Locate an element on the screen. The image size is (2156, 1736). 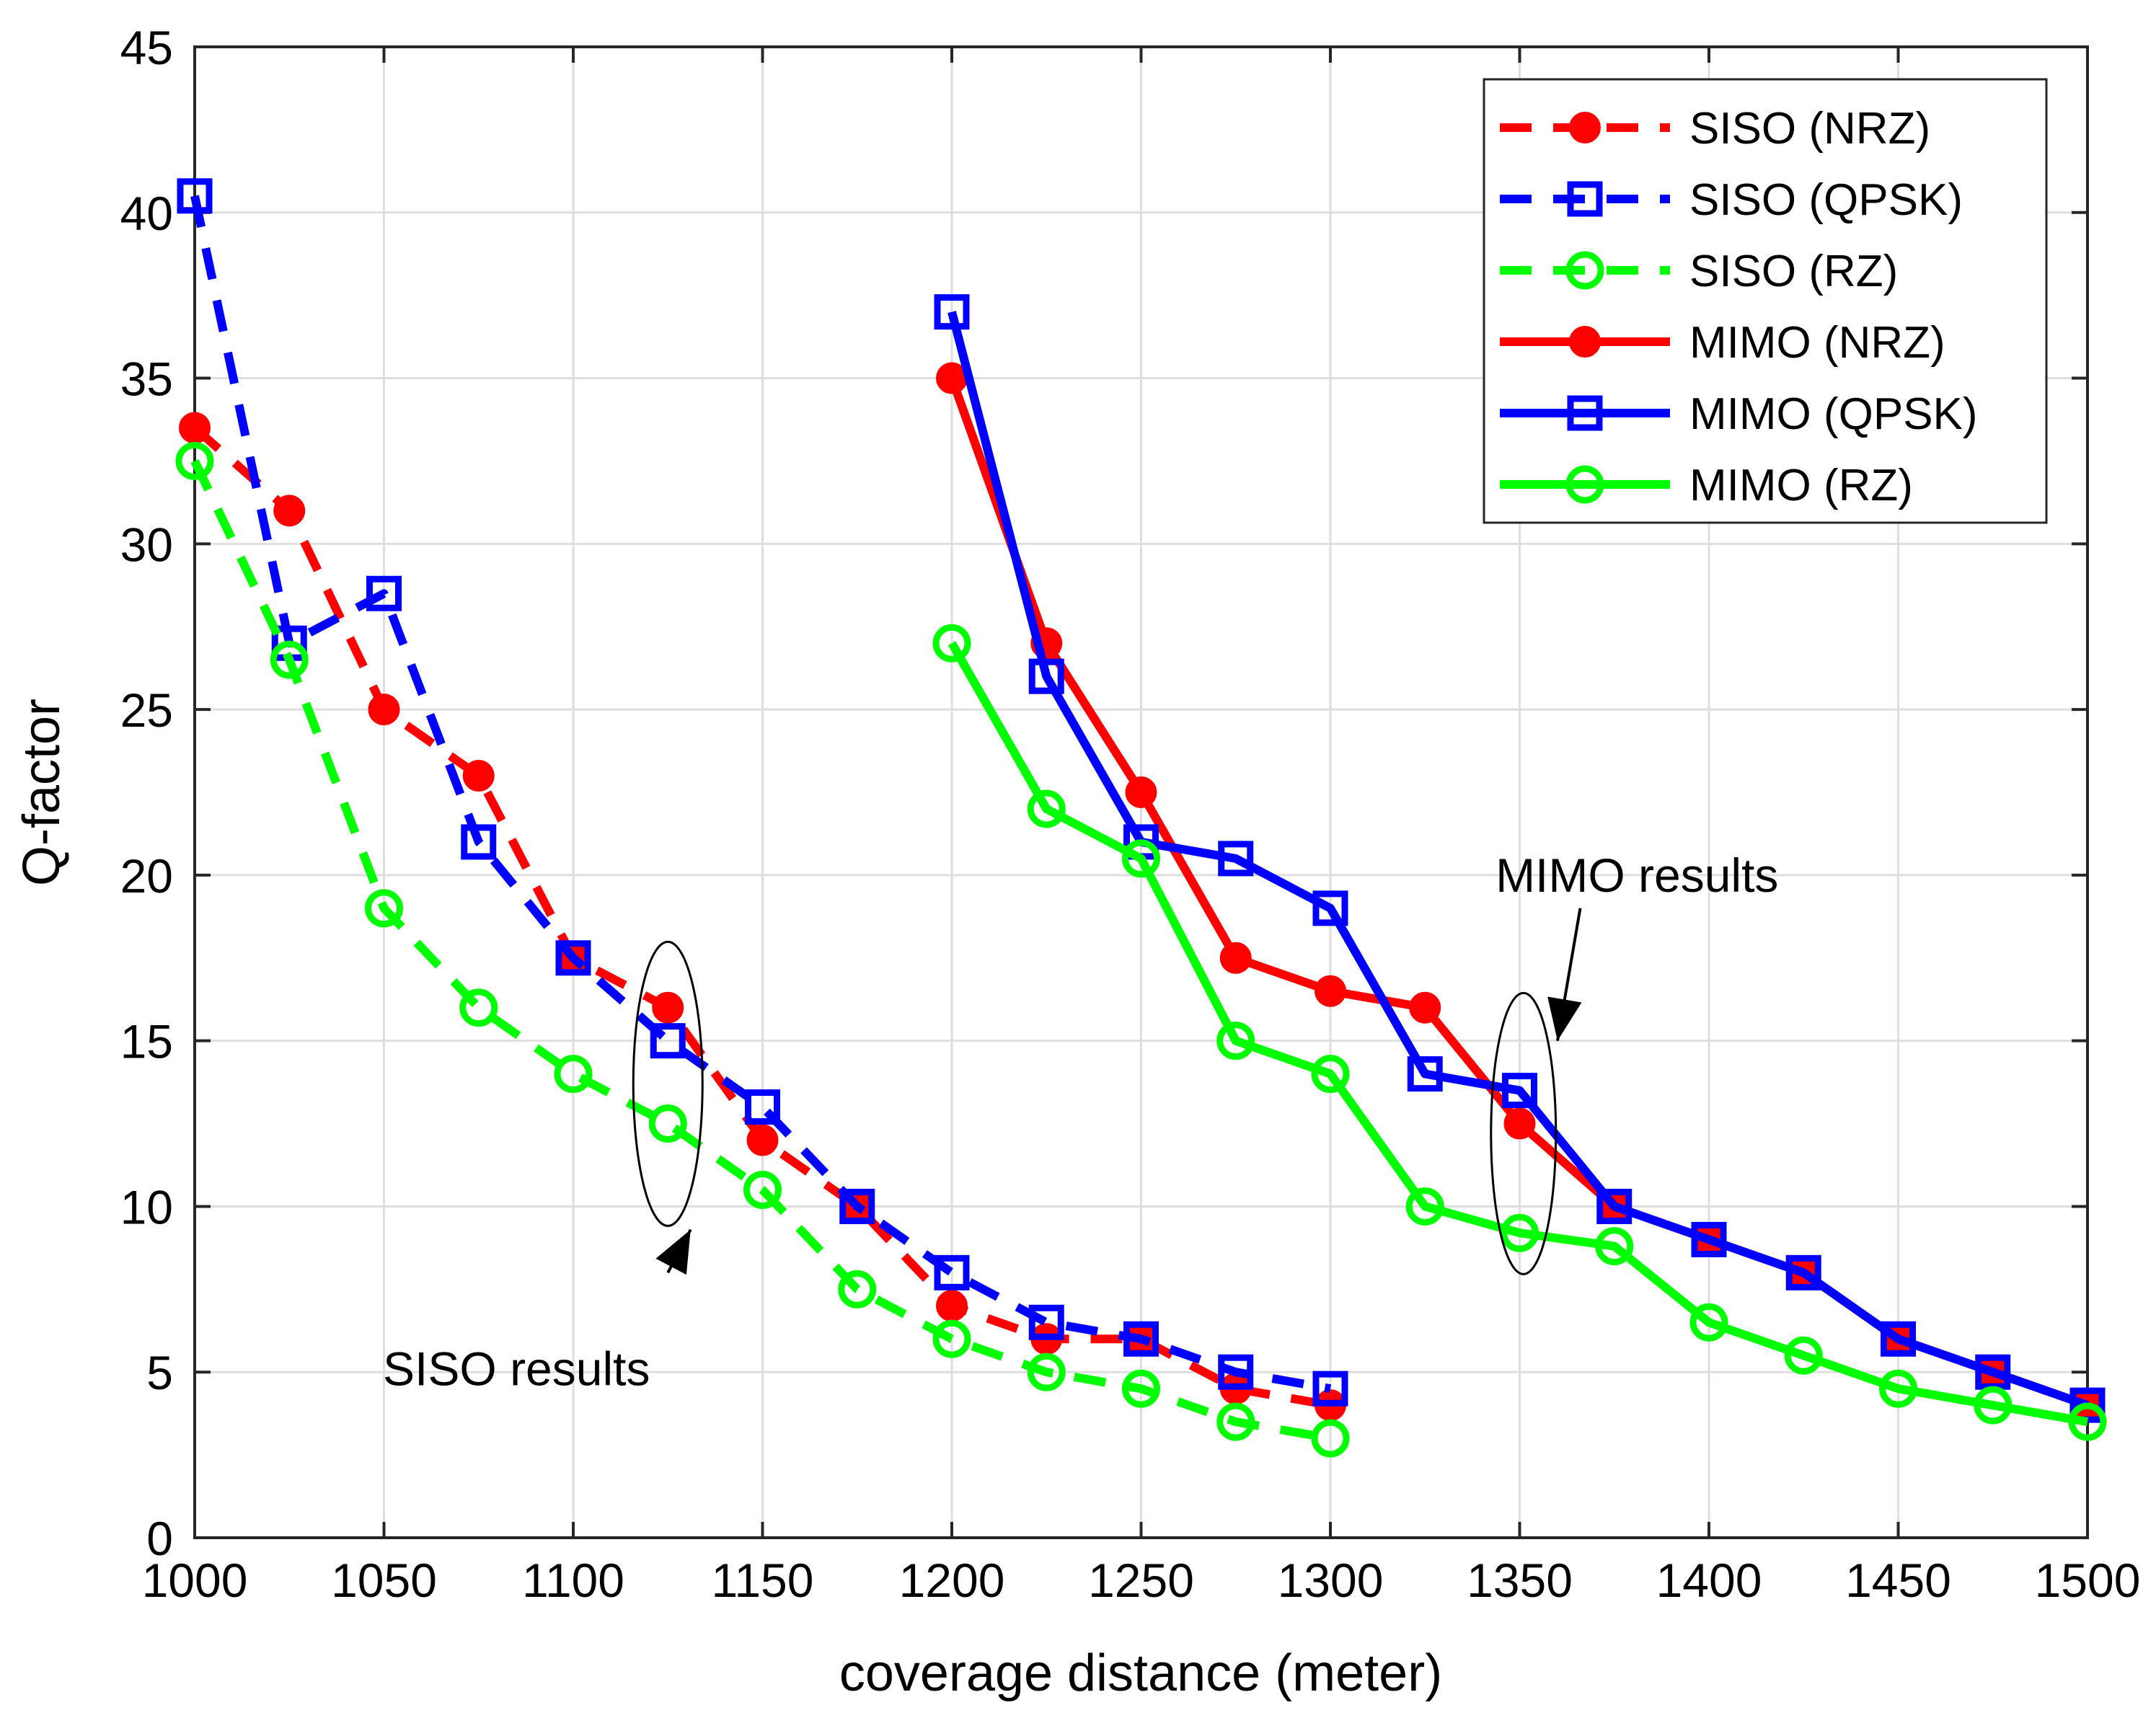
legend-label: MIMO (NRZ) is located at coordinates (1817, 343).